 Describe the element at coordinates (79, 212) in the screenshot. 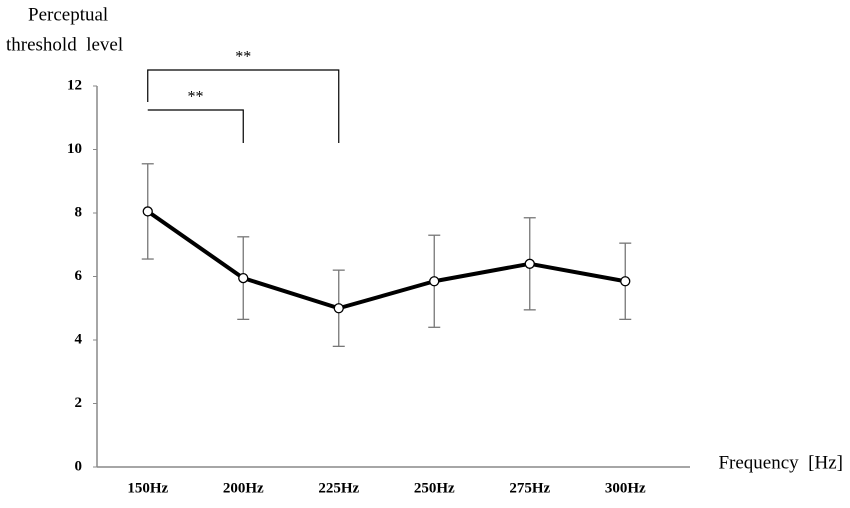

I see `y-tick-label: 8` at that location.